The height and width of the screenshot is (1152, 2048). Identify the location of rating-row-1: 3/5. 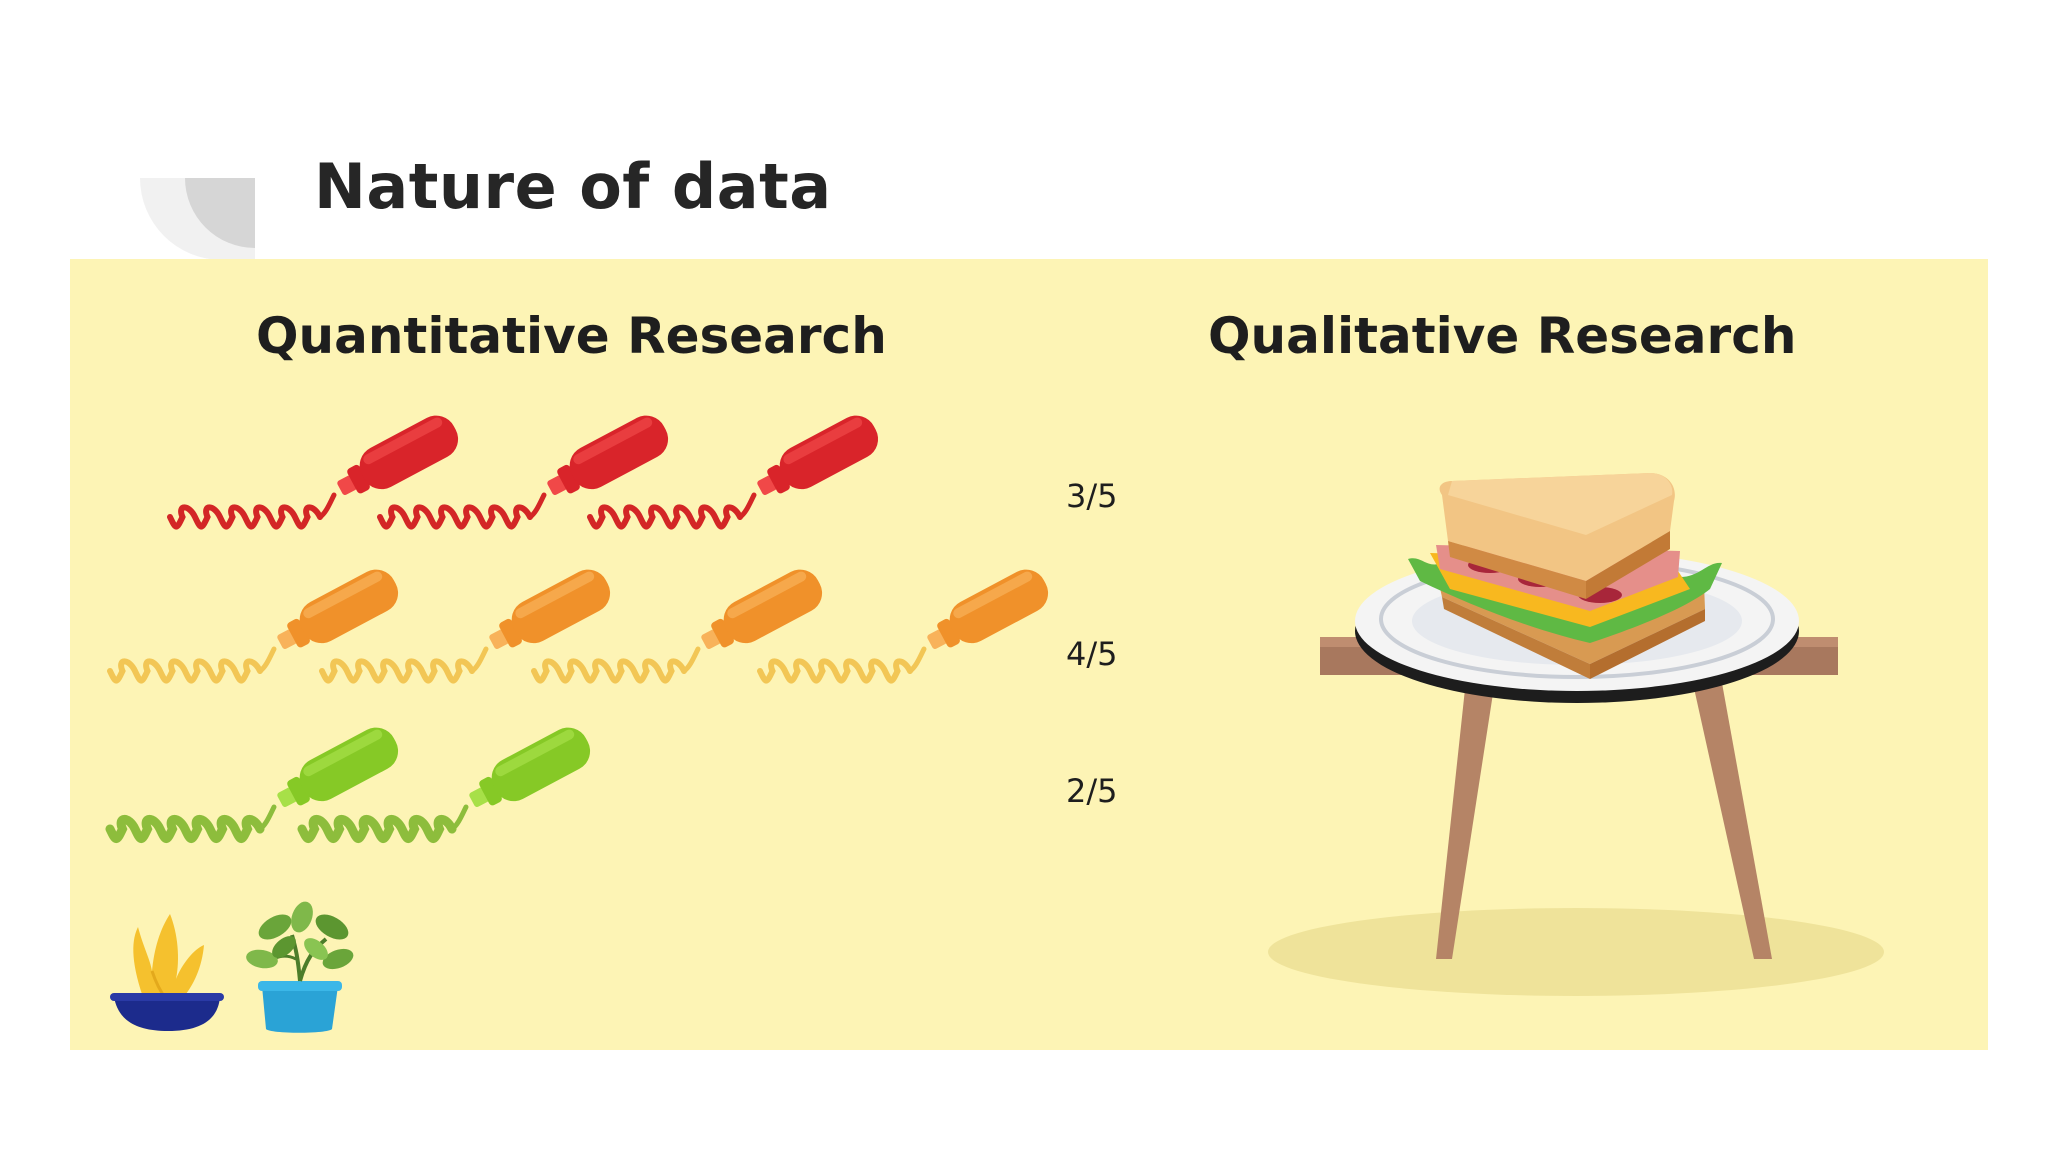
(1092, 496).